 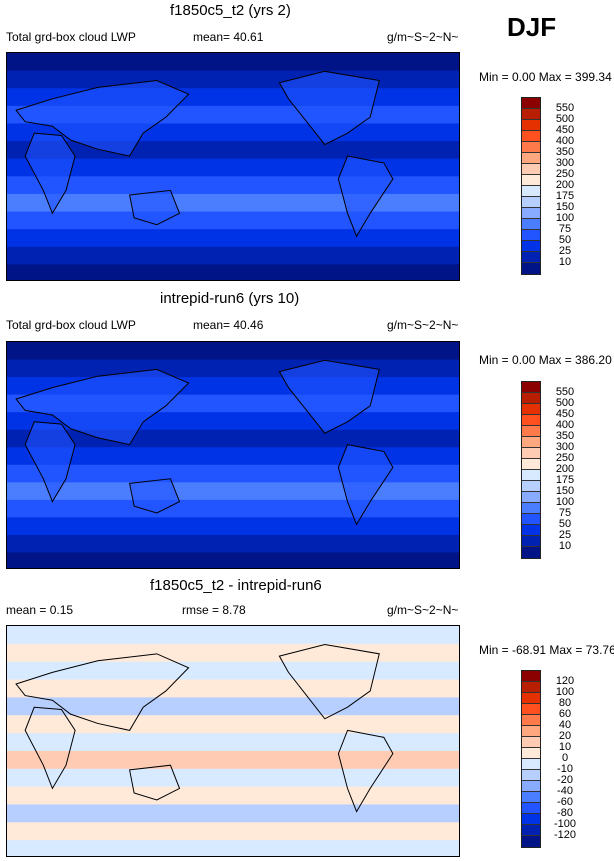 What do you see at coordinates (565, 196) in the screenshot?
I see `colorbar-tick-label: 175` at bounding box center [565, 196].